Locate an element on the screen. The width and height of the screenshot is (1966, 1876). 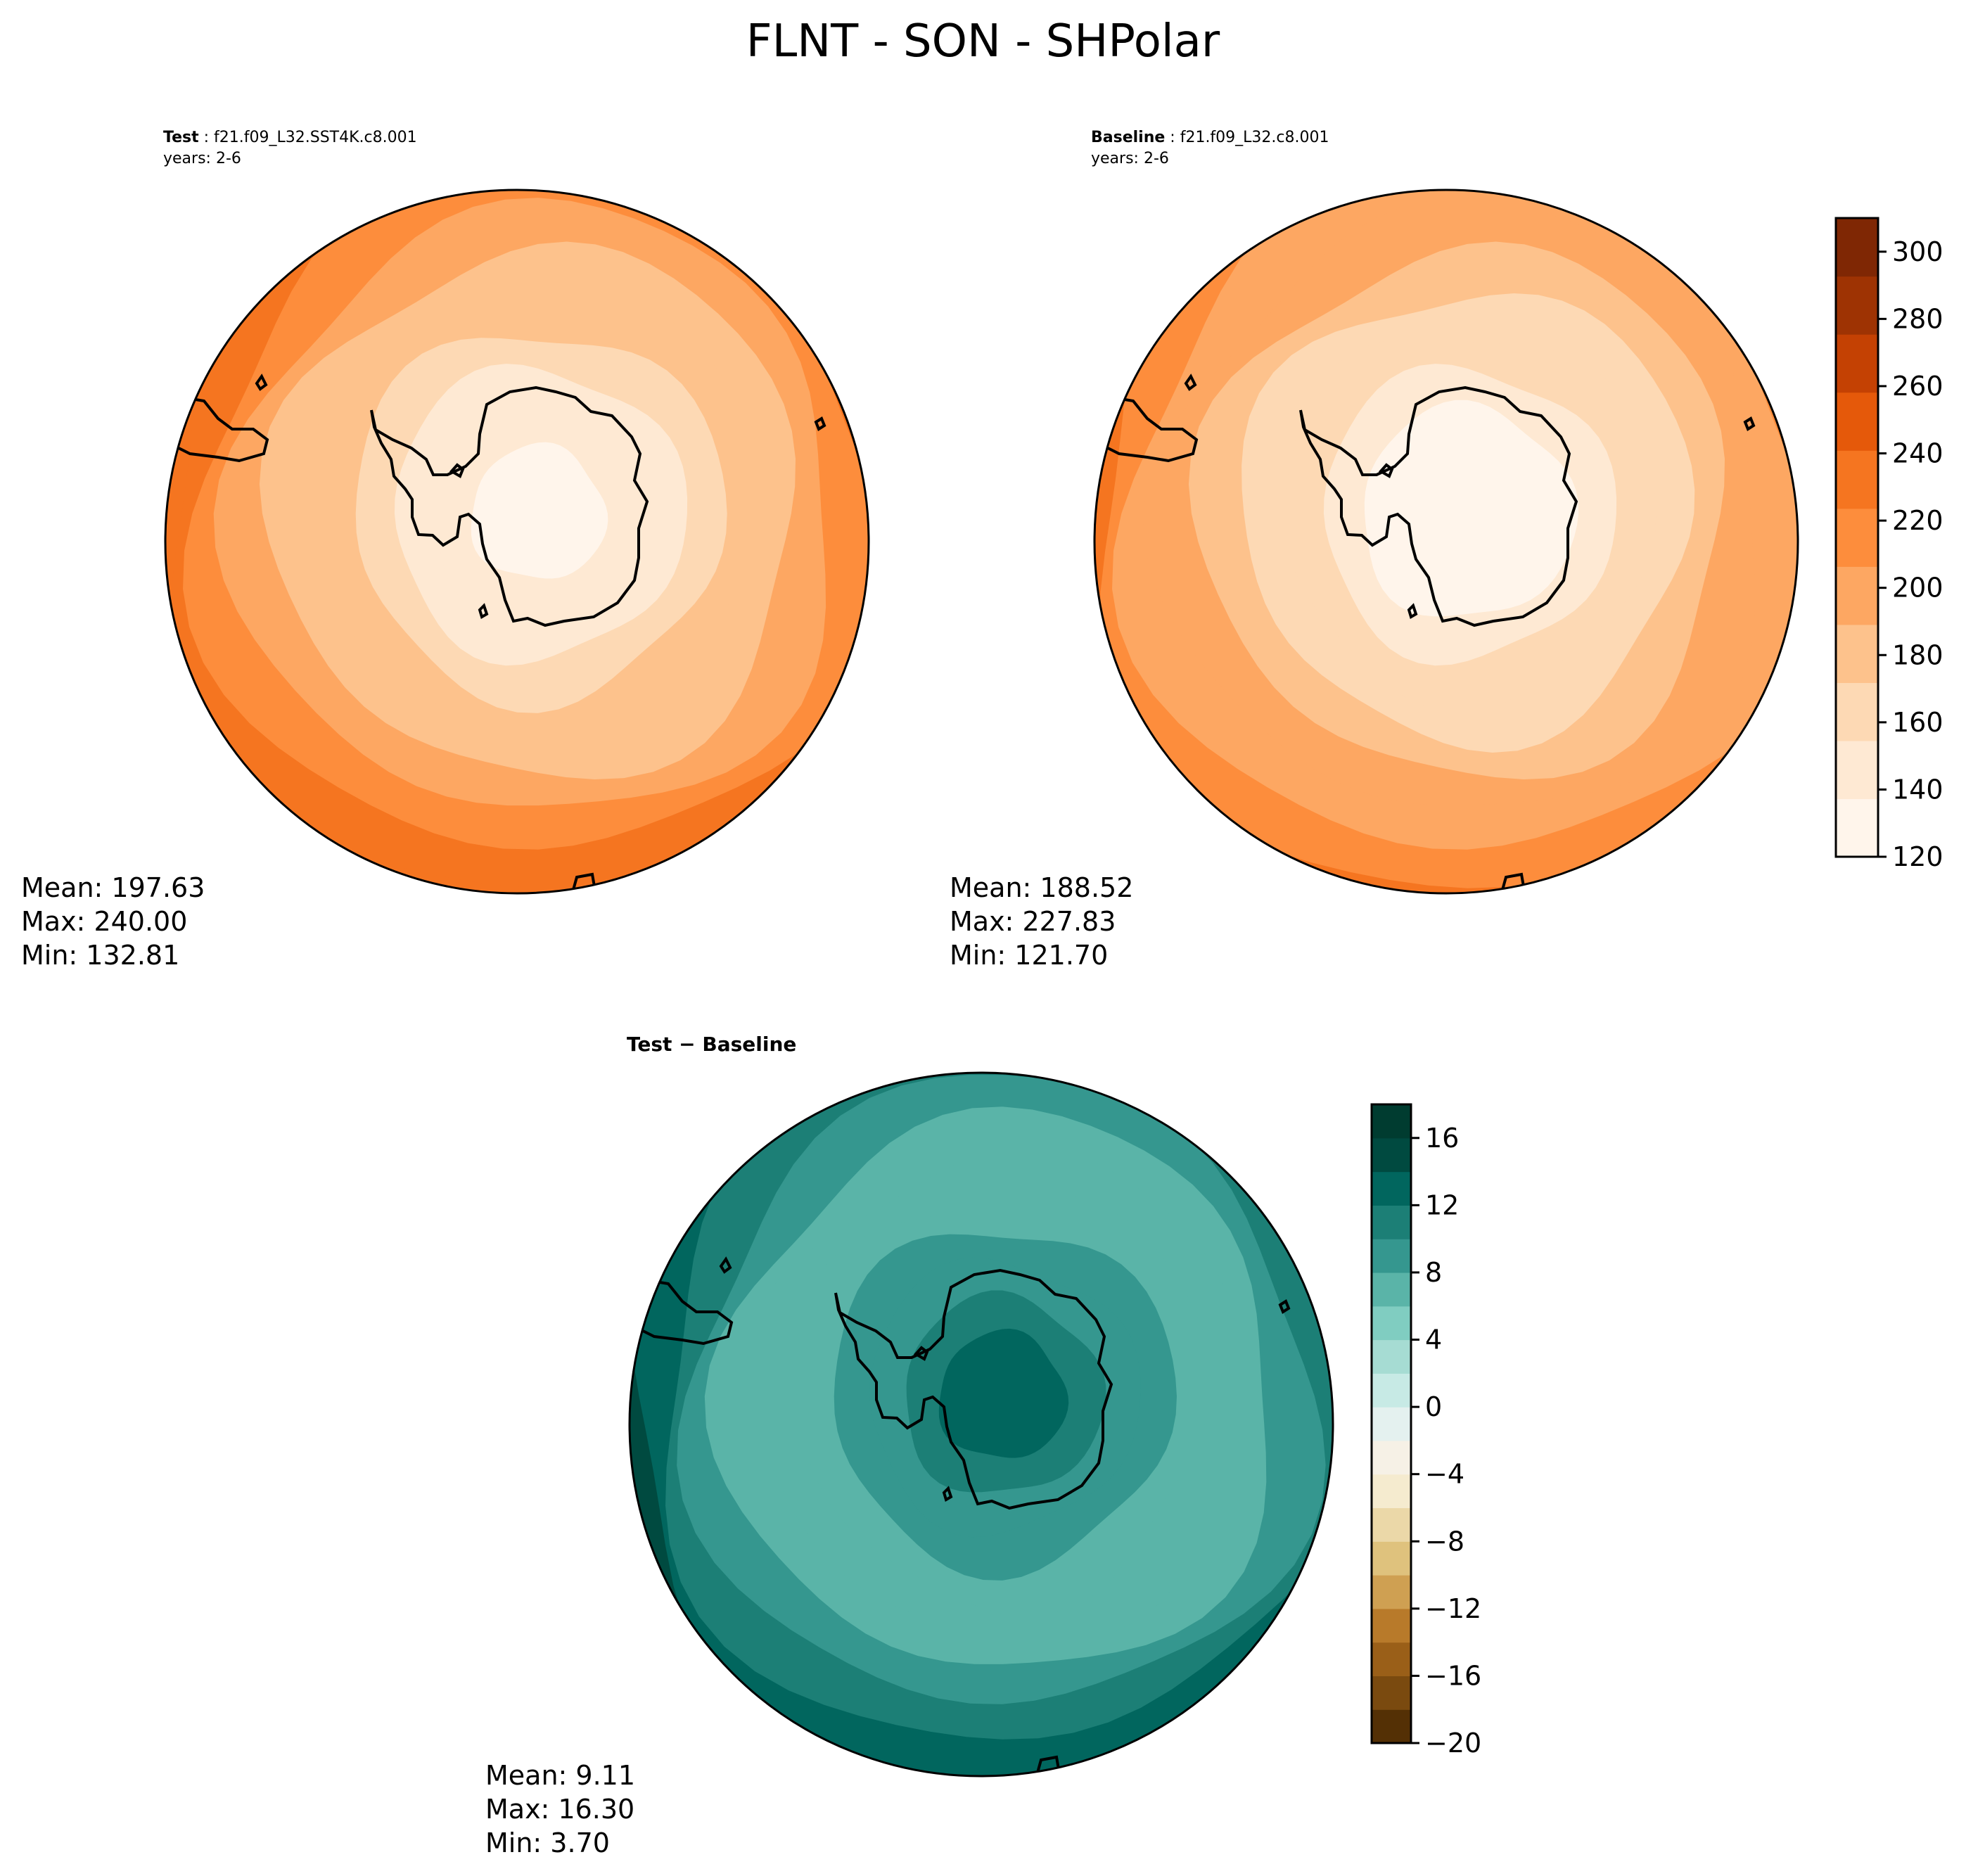
diff-colorbar-fill is located at coordinates (1391, 1424).